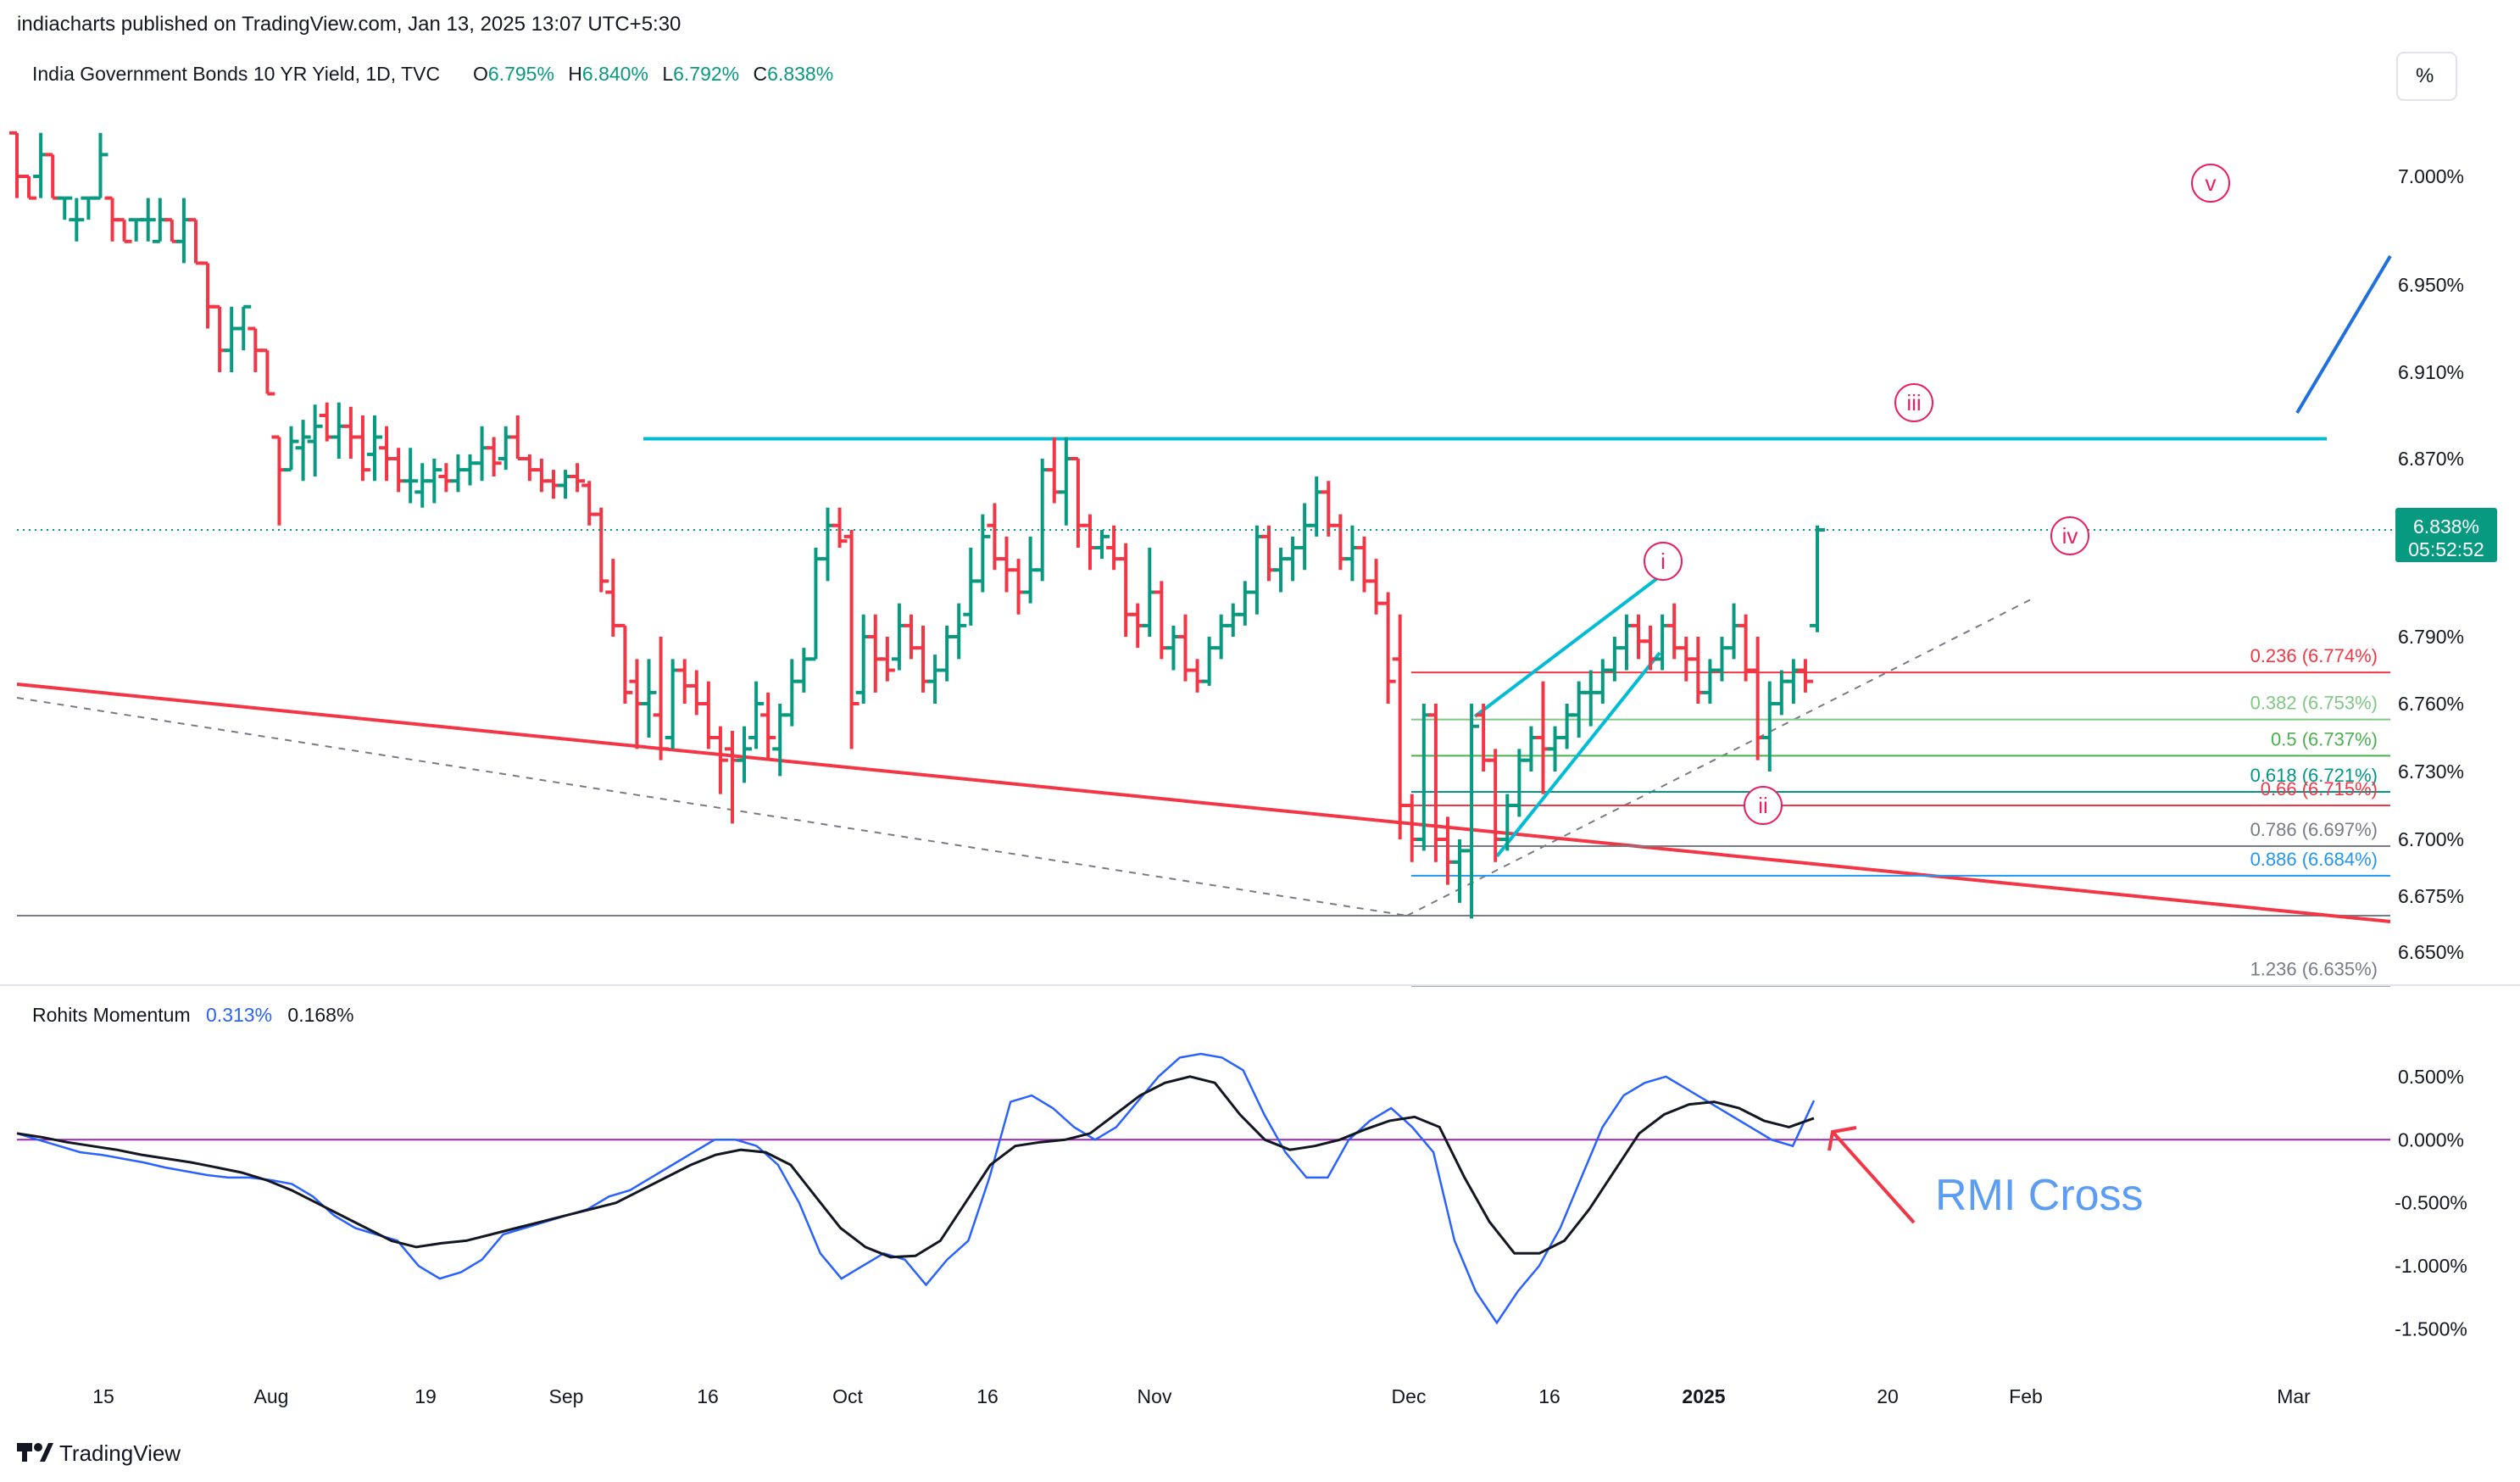 This screenshot has height=1482, width=2520. What do you see at coordinates (2314, 859) in the screenshot?
I see `fib-level-label: 0.886 (6.684%)` at bounding box center [2314, 859].